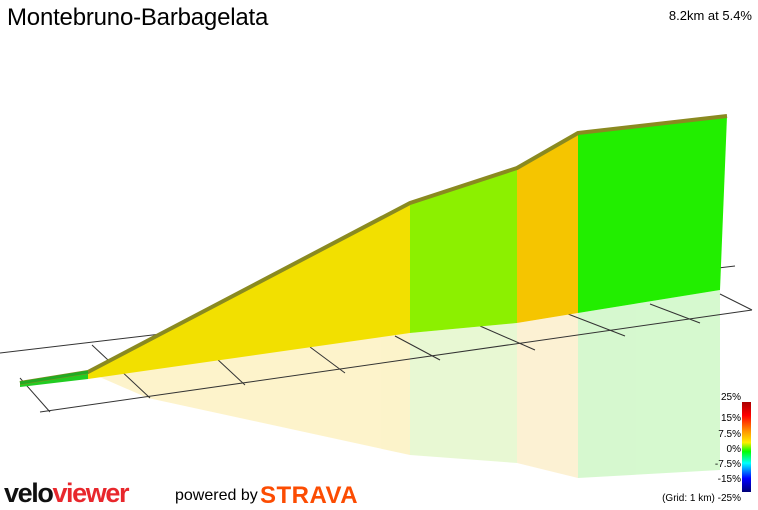  What do you see at coordinates (701, 498) in the screenshot?
I see `grid-scale-note: (Grid: 1 km) -25%` at bounding box center [701, 498].